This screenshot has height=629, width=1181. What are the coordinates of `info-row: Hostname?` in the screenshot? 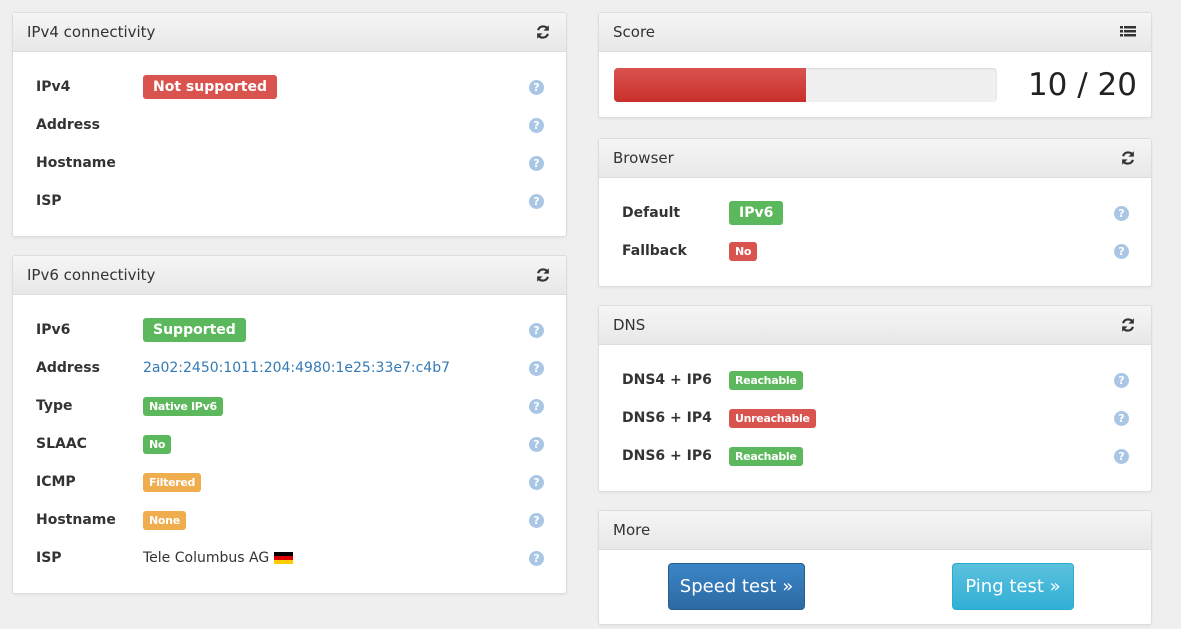 It's located at (289, 163).